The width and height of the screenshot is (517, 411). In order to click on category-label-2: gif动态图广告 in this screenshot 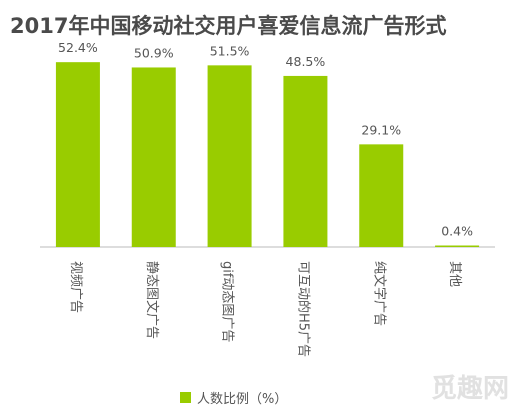, I will do `click(227, 301)`.